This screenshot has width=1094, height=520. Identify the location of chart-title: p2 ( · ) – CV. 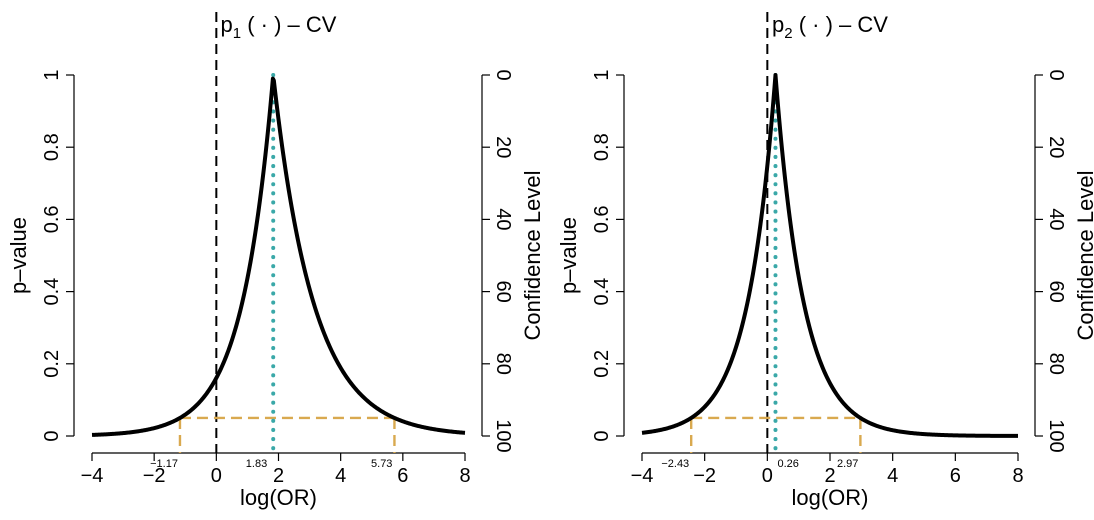
(830, 27).